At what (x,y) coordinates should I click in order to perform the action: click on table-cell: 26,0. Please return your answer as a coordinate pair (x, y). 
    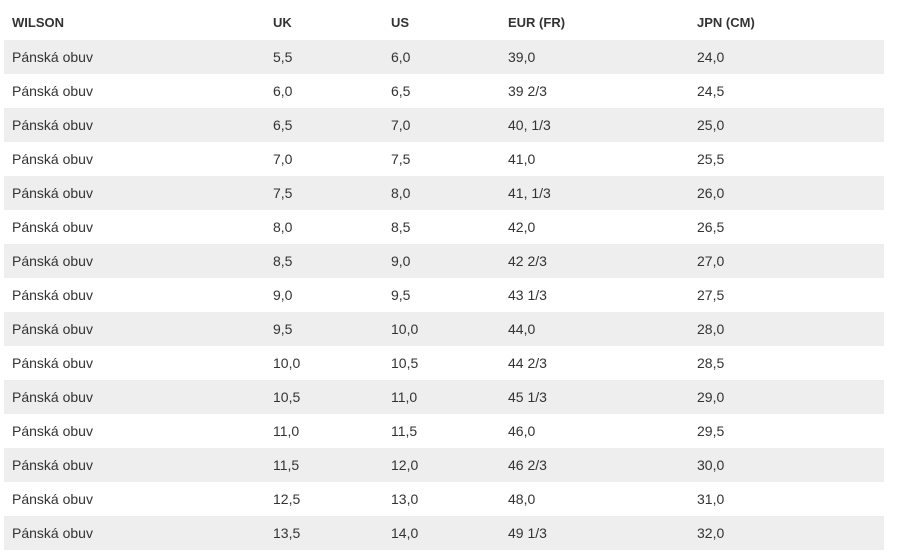
    Looking at the image, I should click on (711, 193).